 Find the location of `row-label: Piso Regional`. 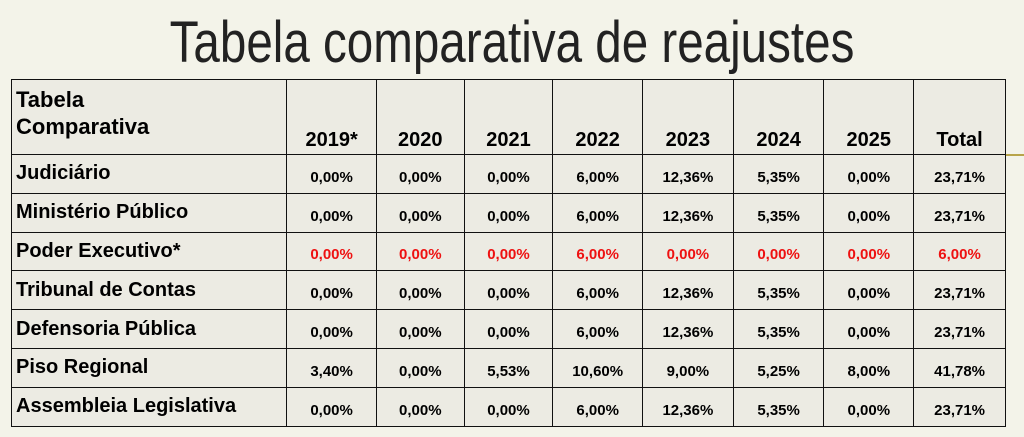

row-label: Piso Regional is located at coordinates (149, 367).